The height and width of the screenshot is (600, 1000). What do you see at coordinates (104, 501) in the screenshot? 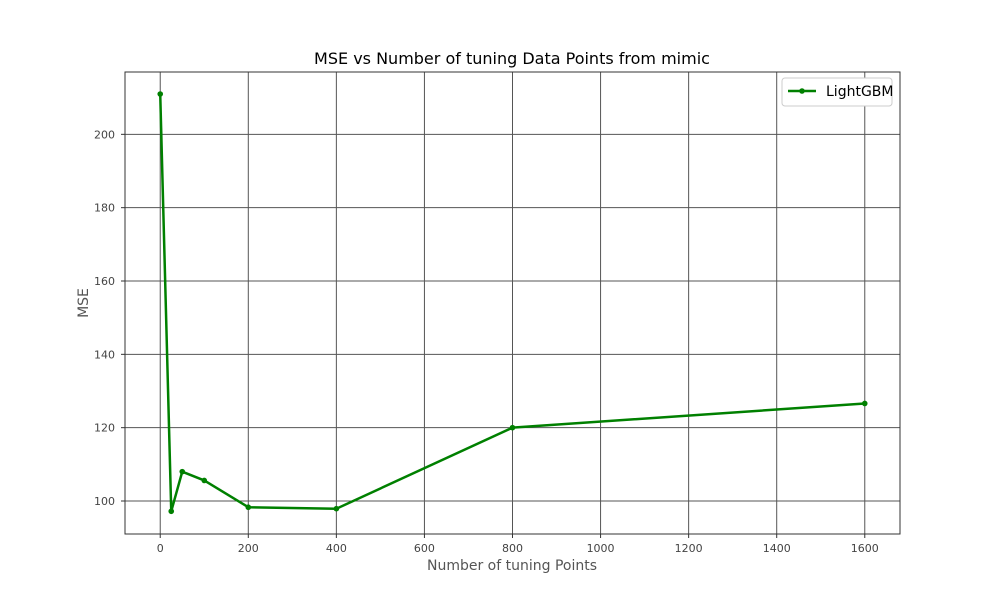
I see `y-tick-label: 100` at bounding box center [104, 501].